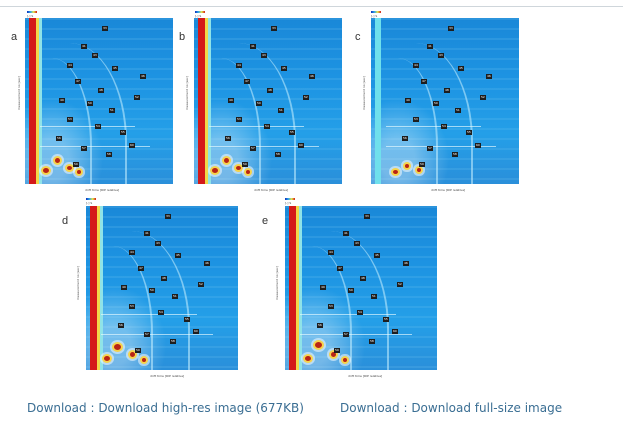  Describe the element at coordinates (65, 221) in the screenshot. I see `panel-label: d` at that location.